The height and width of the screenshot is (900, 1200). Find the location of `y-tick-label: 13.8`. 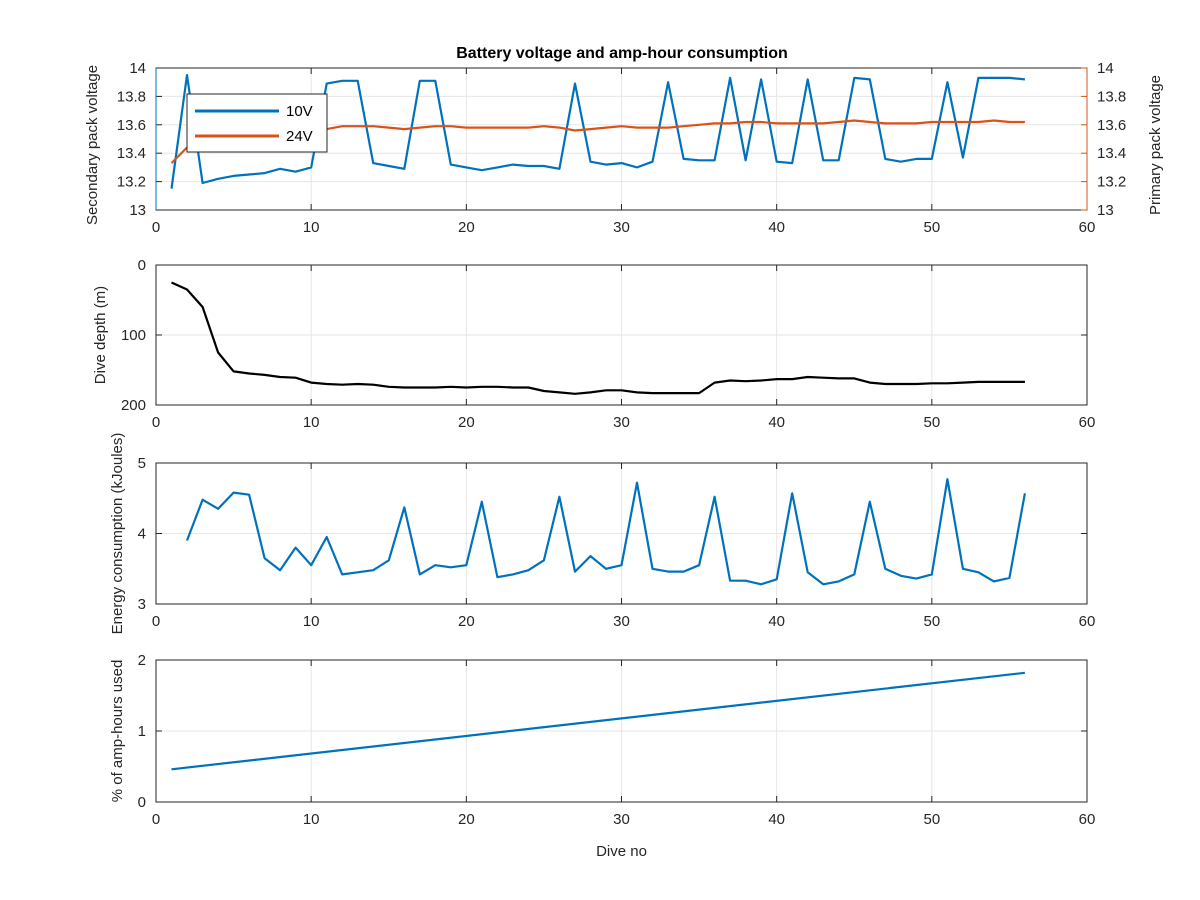

y-tick-label: 13.8 is located at coordinates (131, 96).